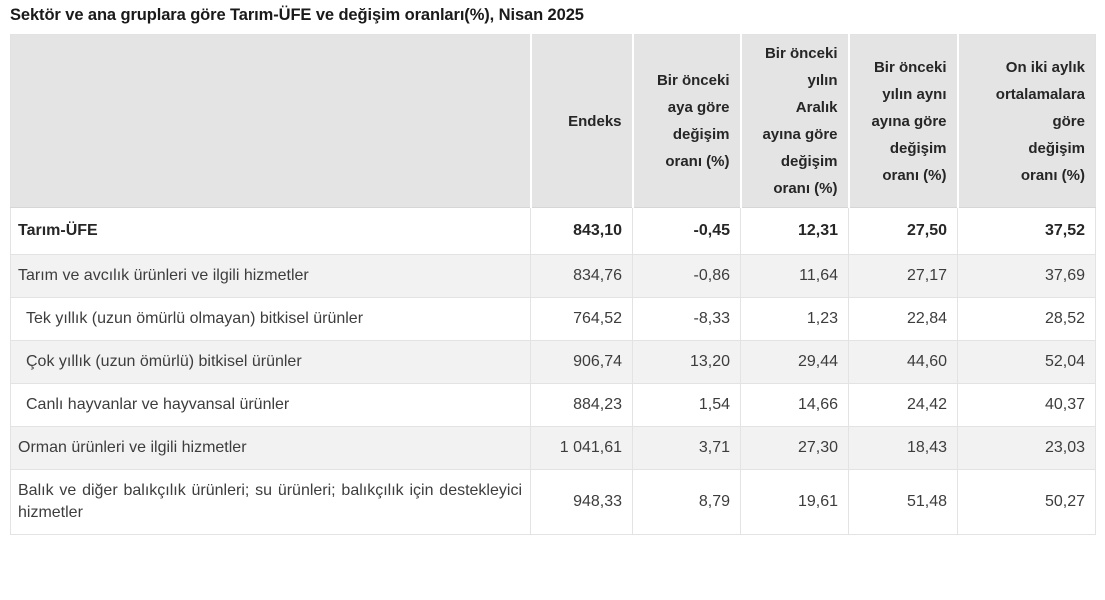 The image size is (1105, 600). Describe the element at coordinates (686, 448) in the screenshot. I see `cell-monthly-change: 3,71` at that location.